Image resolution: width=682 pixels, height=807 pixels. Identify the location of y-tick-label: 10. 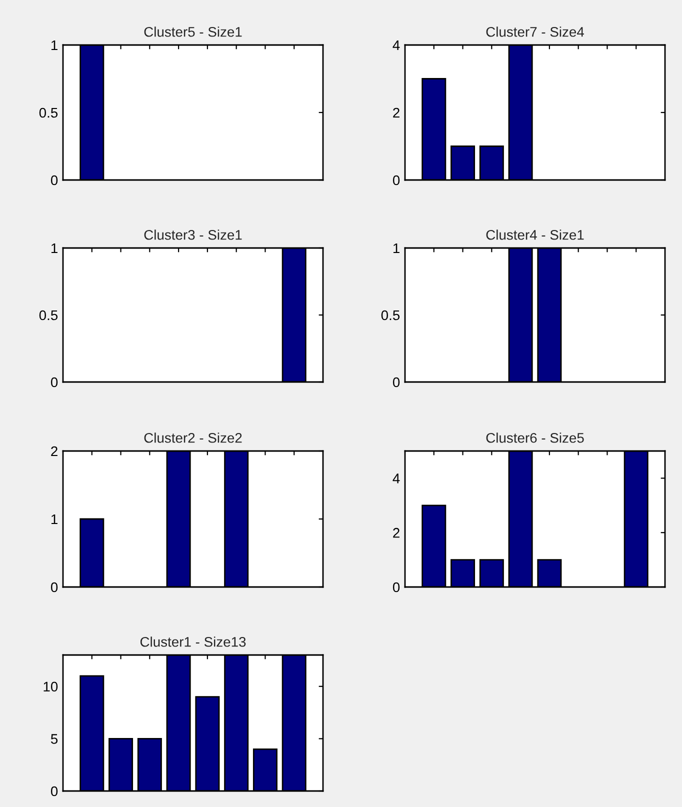
(51, 687).